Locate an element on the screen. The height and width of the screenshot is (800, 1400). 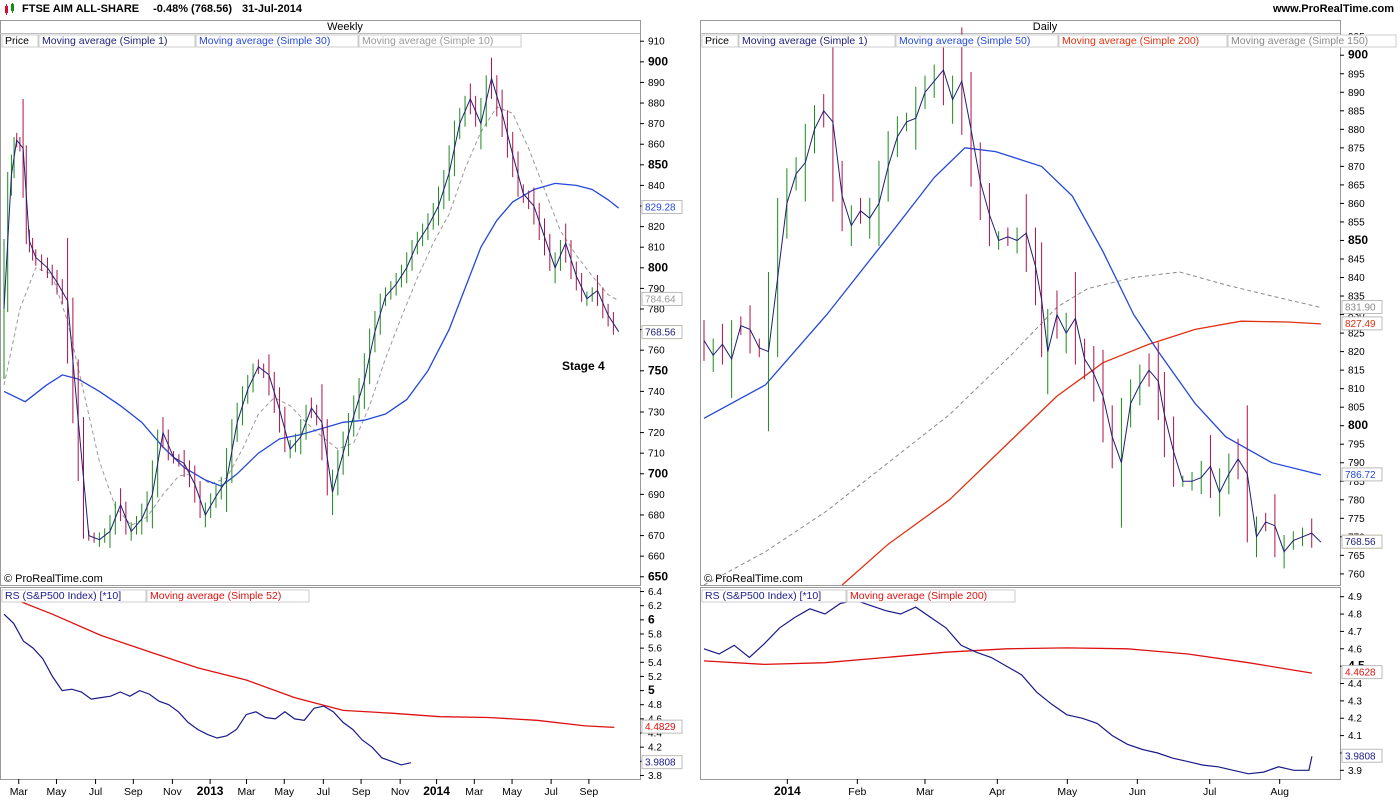
sma200-line is located at coordinates (1081, 453).